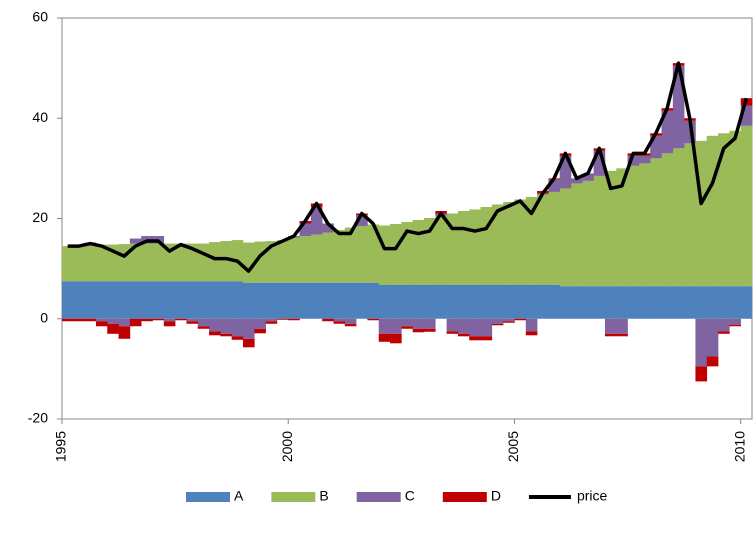 Image resolution: width=756 pixels, height=541 pixels. Describe the element at coordinates (40, 217) in the screenshot. I see `y-tick-label: 20` at that location.